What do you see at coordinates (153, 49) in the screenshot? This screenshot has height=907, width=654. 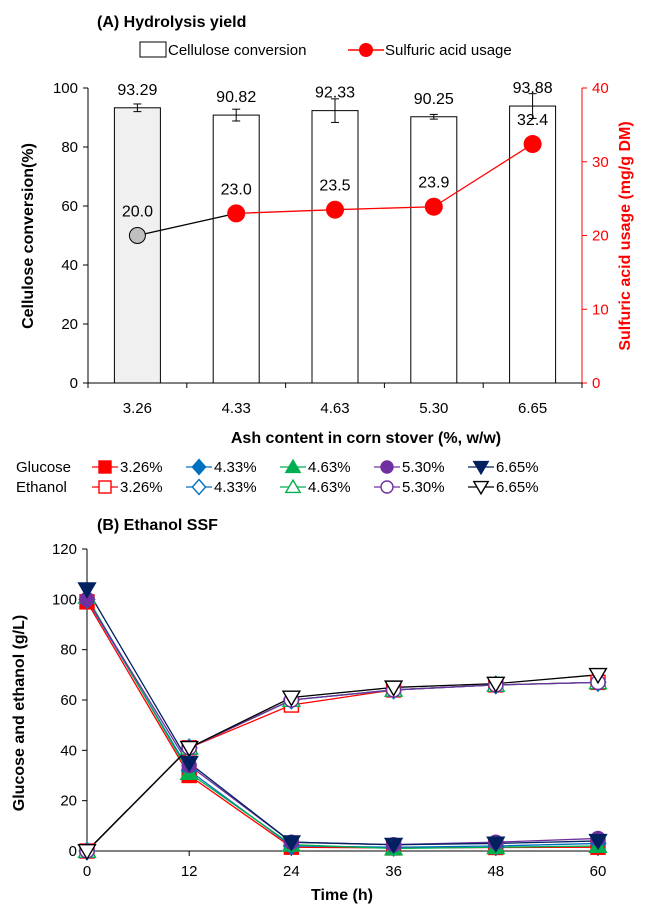 I see `legend-bar-swatch` at bounding box center [153, 49].